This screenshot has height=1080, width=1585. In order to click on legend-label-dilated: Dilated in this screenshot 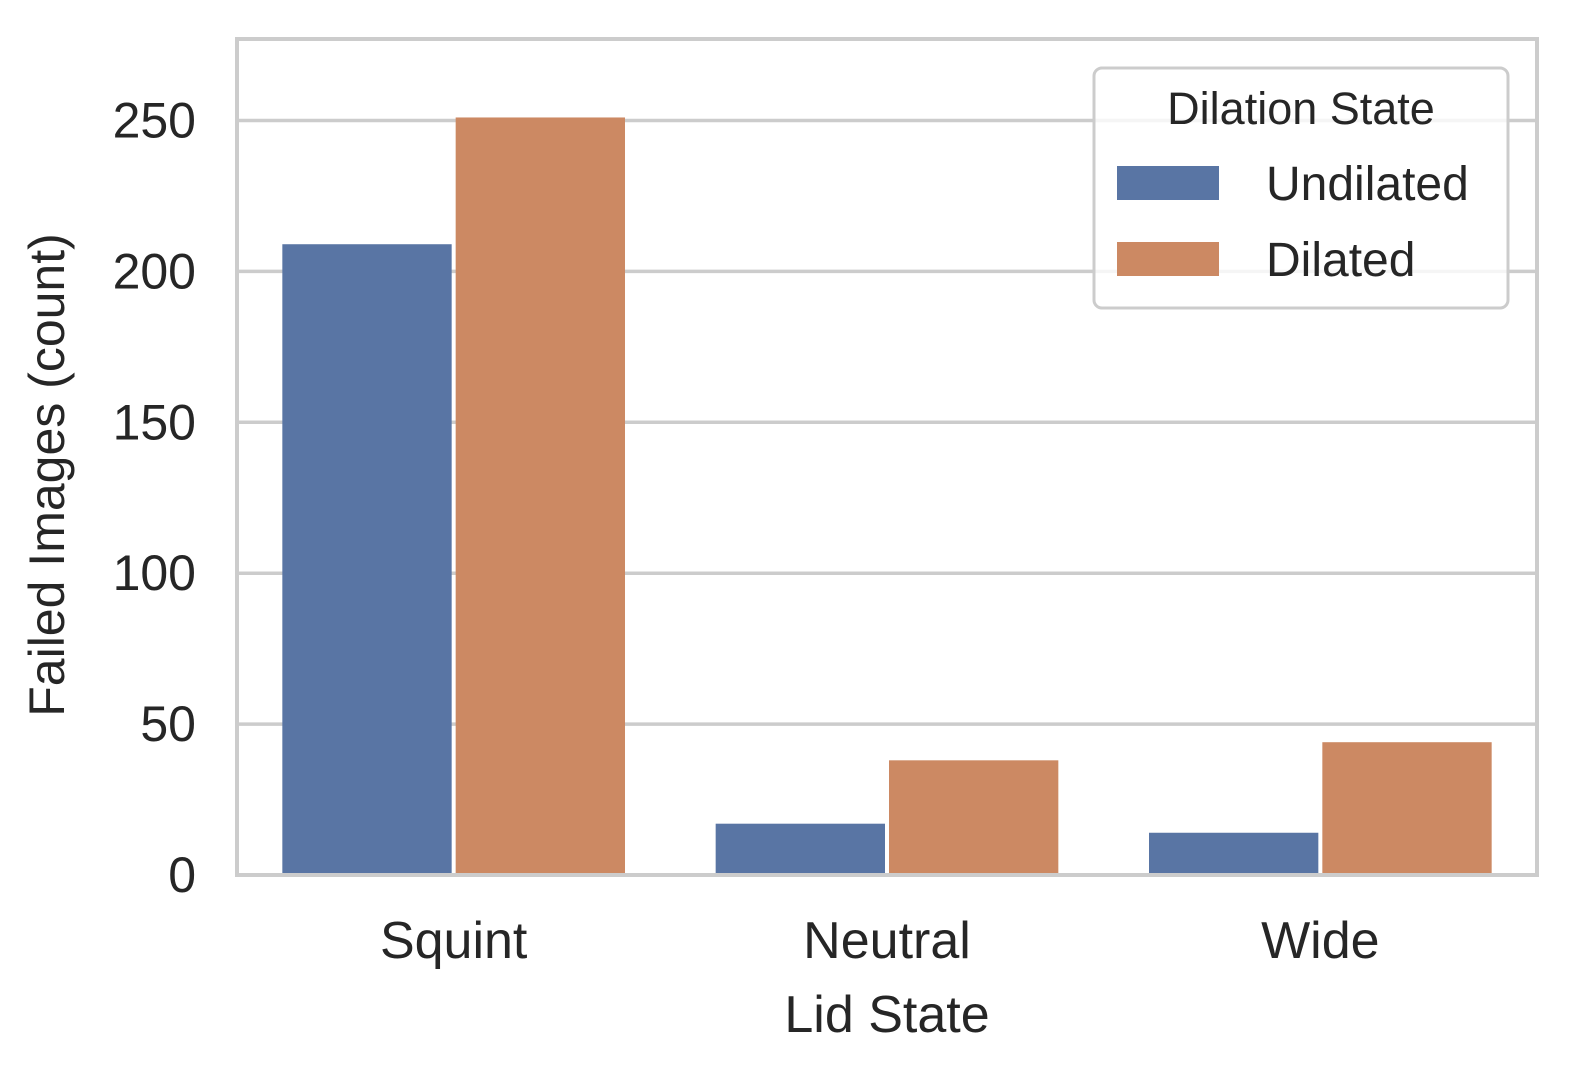, I will do `click(1340, 260)`.